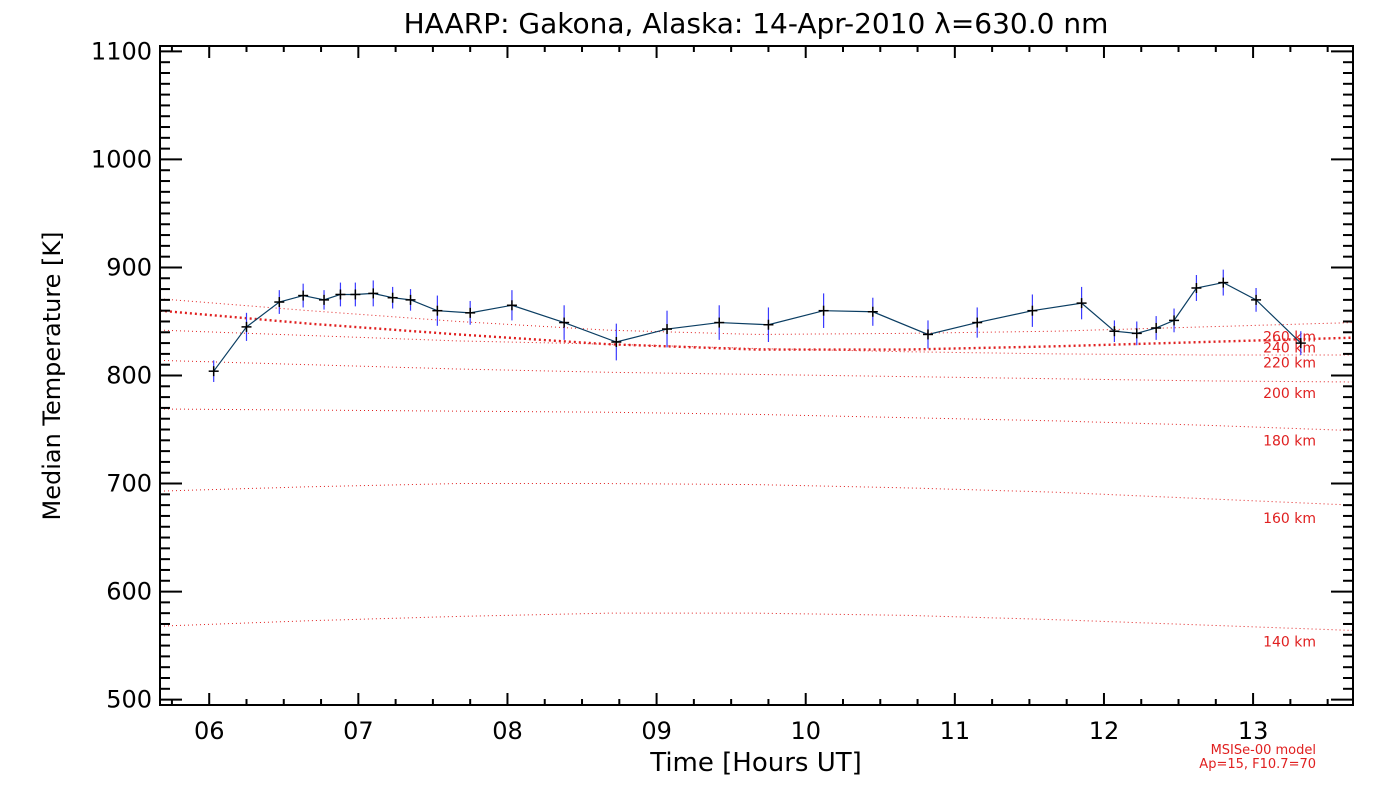 Image resolution: width=1400 pixels, height=800 pixels. I want to click on y-tick-label: 900, so click(129, 267).